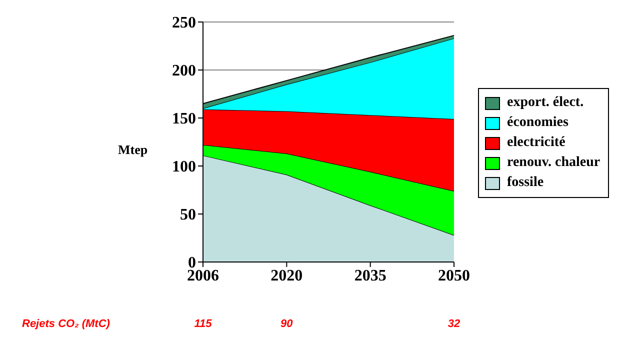 This screenshot has width=640, height=346. What do you see at coordinates (545, 103) in the screenshot?
I see `legend-label: export. élect.` at bounding box center [545, 103].